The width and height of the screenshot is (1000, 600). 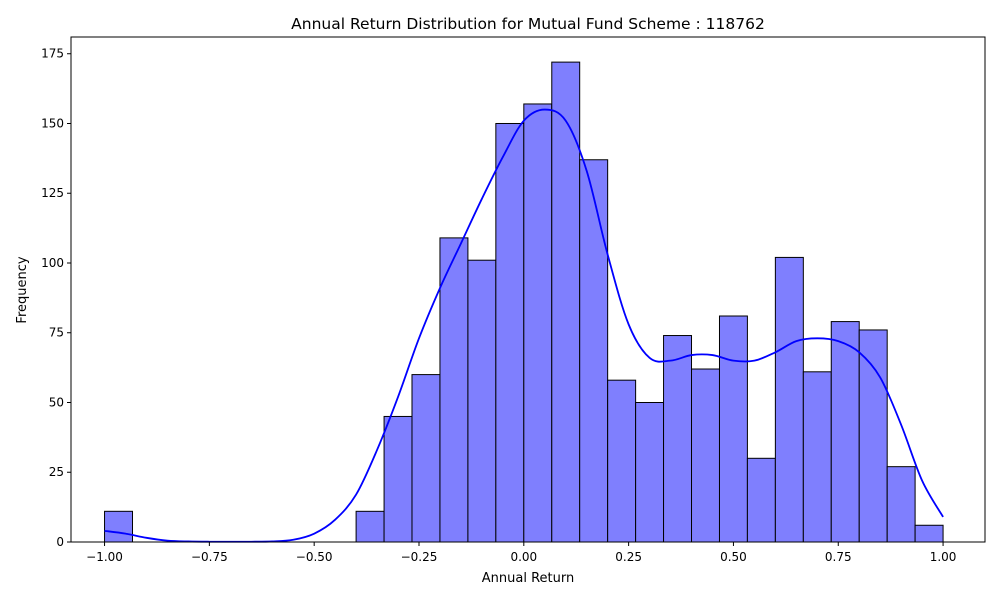 What do you see at coordinates (523, 557) in the screenshot?
I see `x-tick-label: 0.00` at bounding box center [523, 557].